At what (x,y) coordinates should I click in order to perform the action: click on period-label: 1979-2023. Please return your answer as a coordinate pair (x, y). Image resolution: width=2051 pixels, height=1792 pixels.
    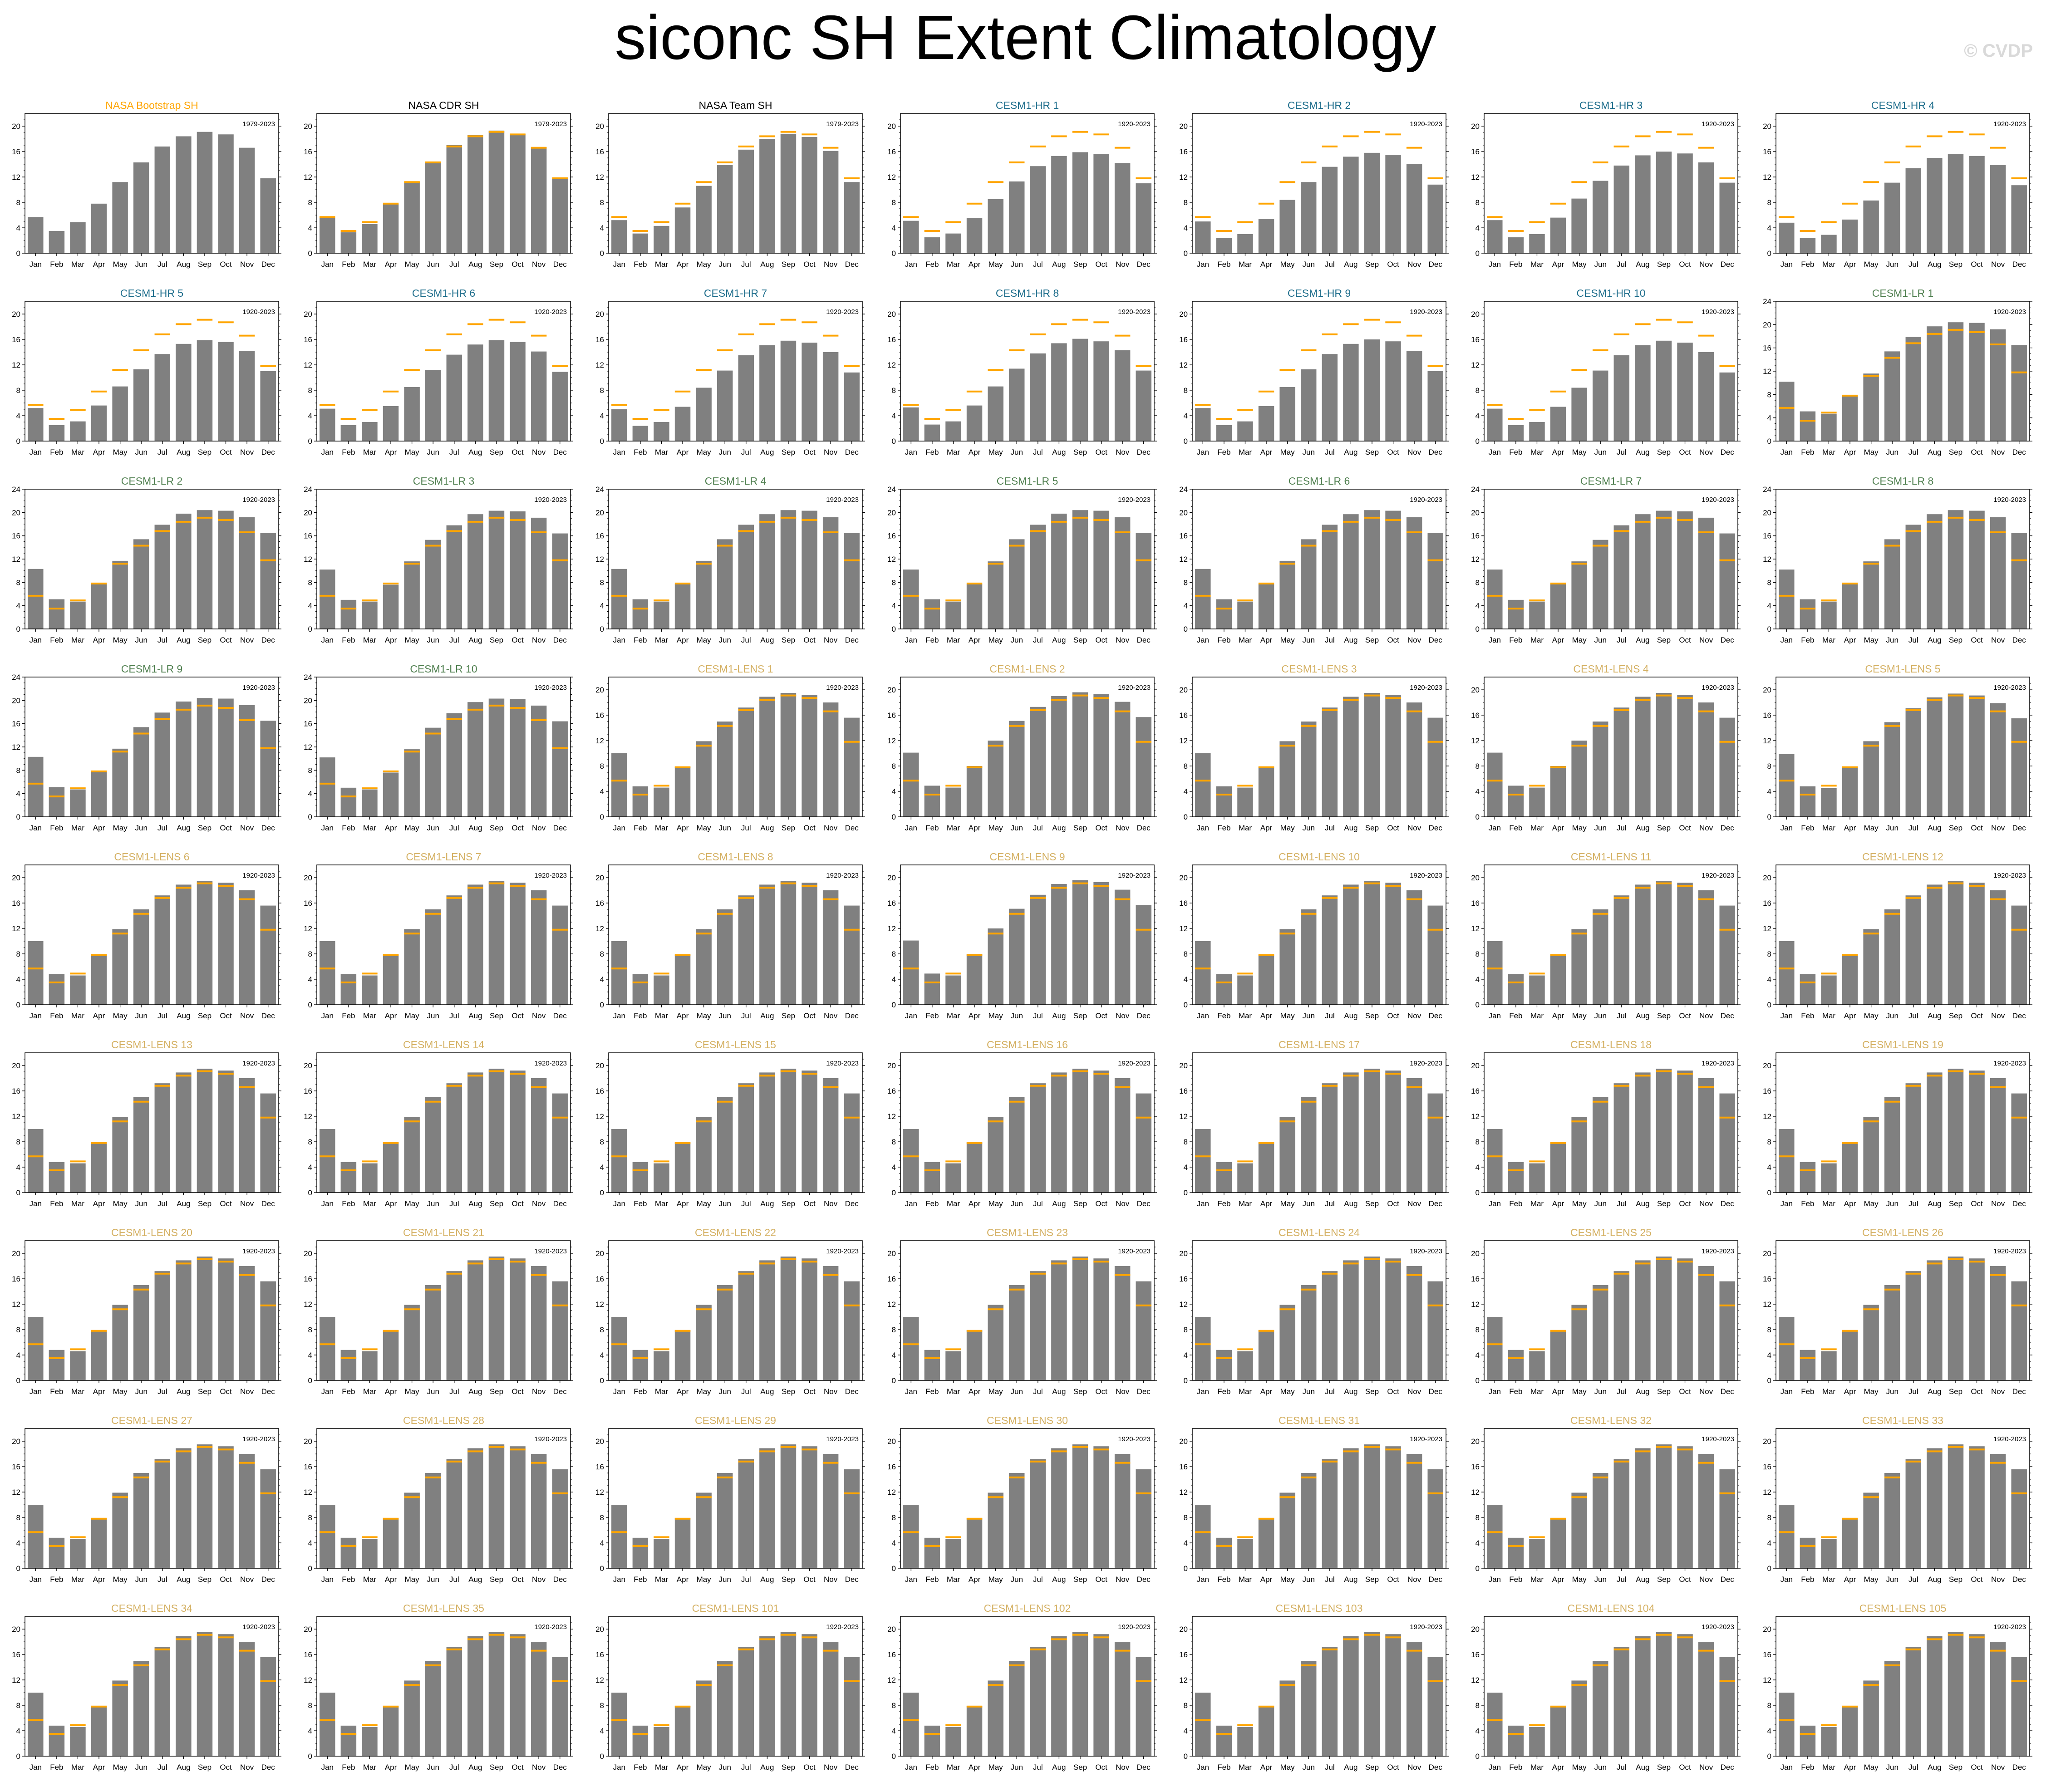
    Looking at the image, I should click on (551, 124).